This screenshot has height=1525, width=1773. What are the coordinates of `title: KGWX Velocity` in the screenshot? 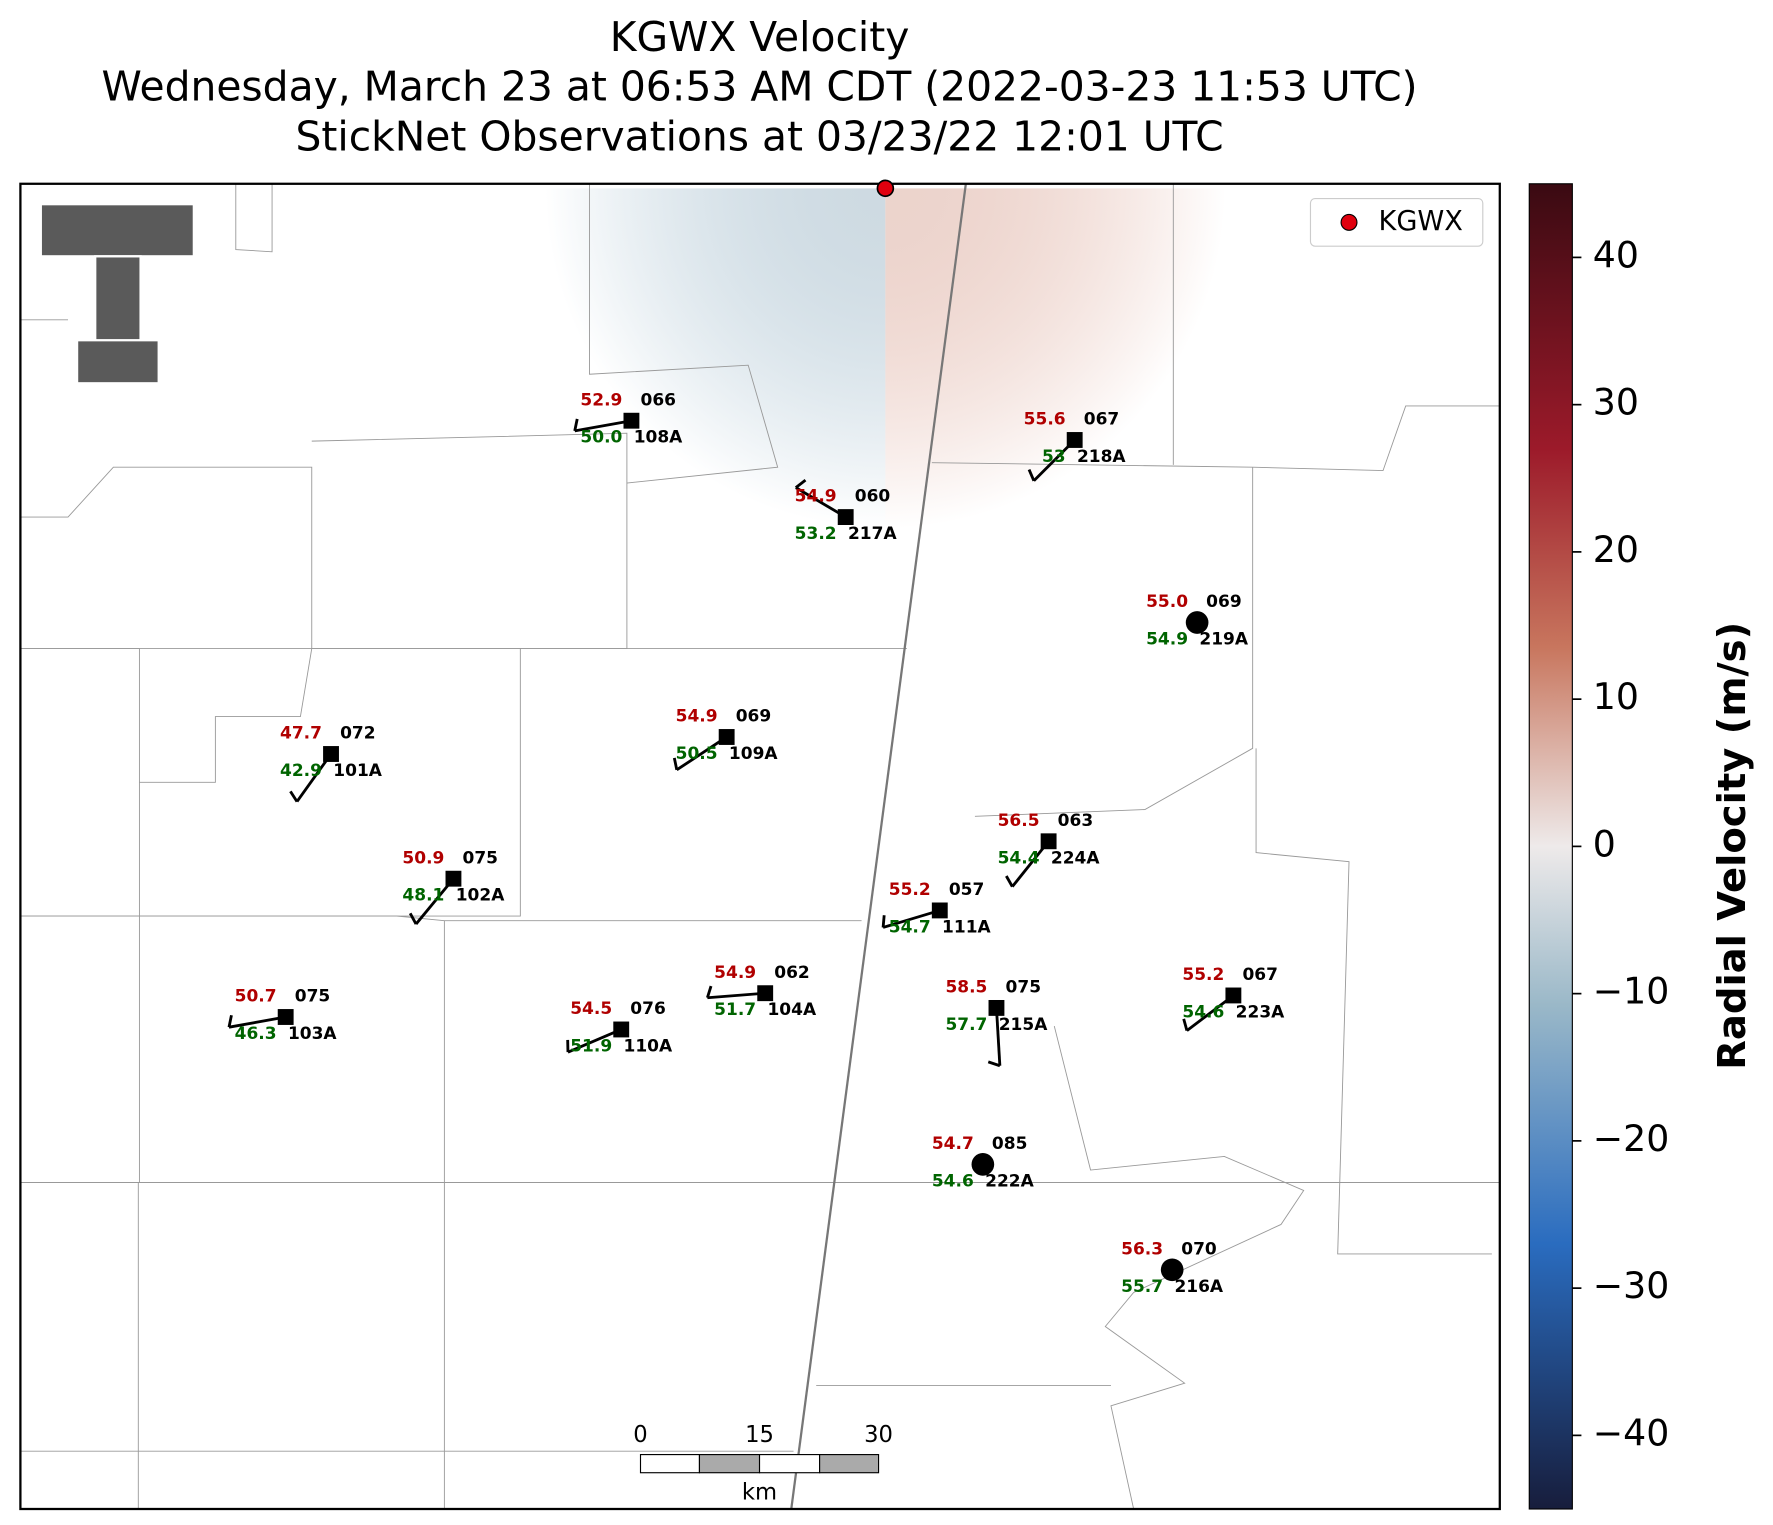 It's located at (760, 37).